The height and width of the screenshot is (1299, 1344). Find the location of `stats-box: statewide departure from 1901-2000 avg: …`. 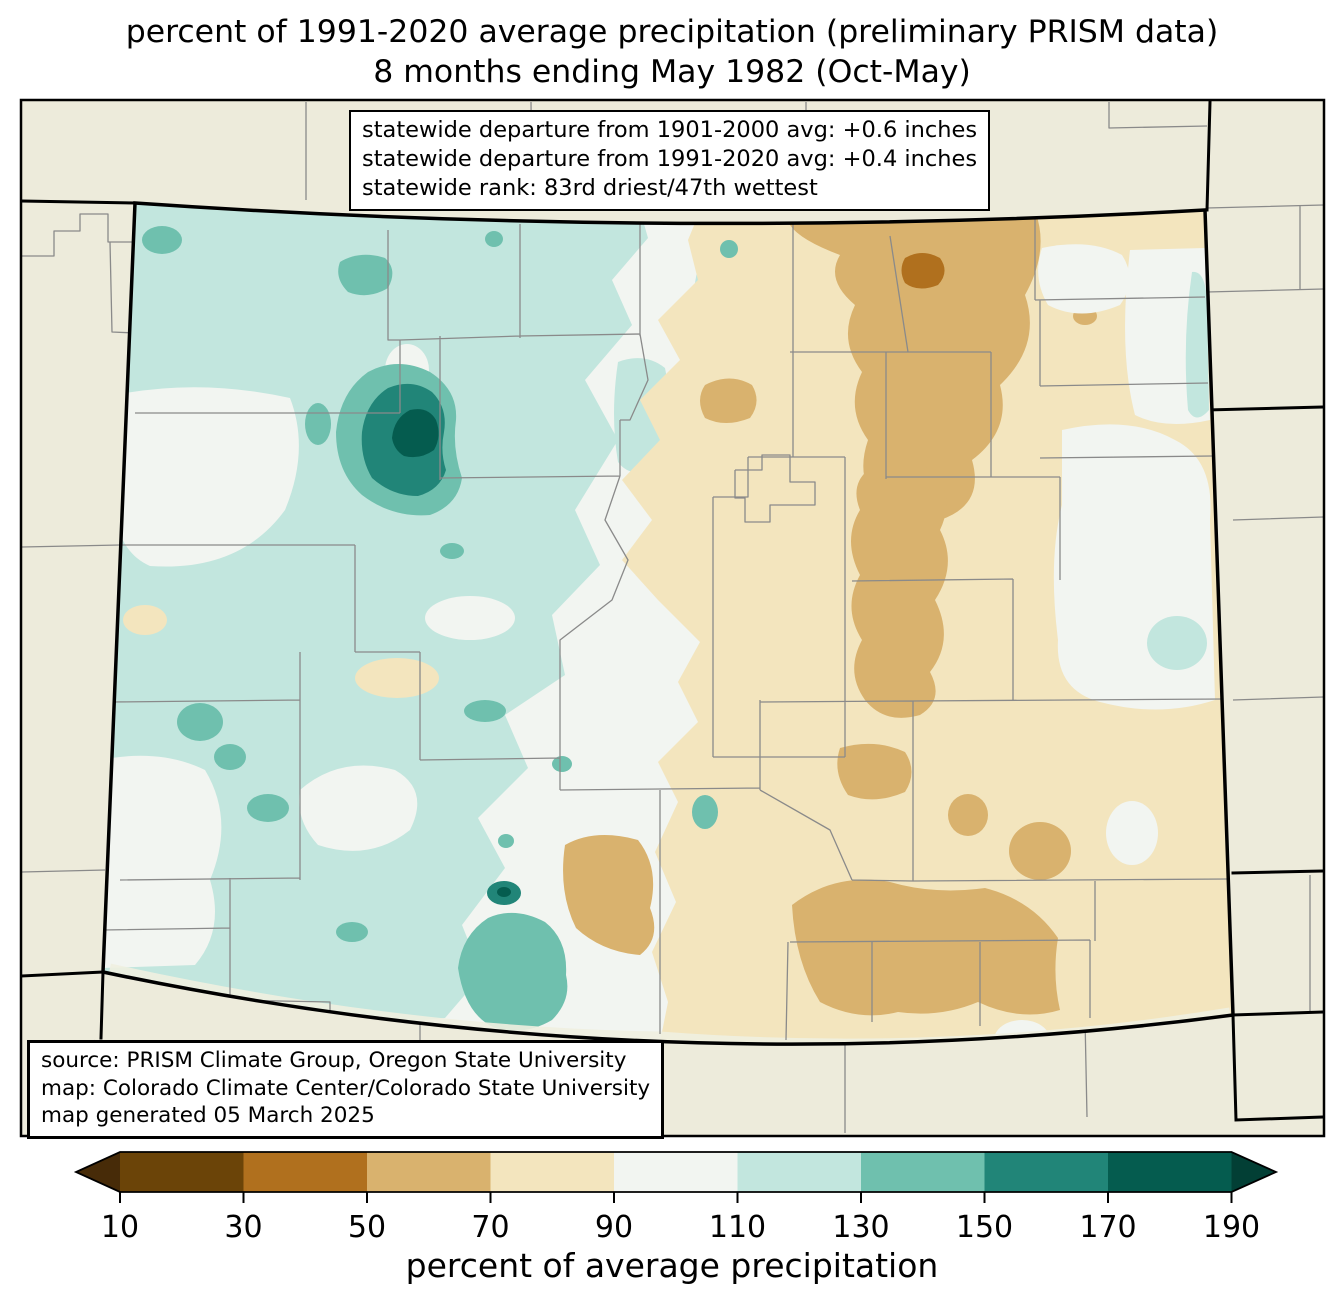

stats-box: statewide departure from 1901-2000 avg: … is located at coordinates (670, 160).